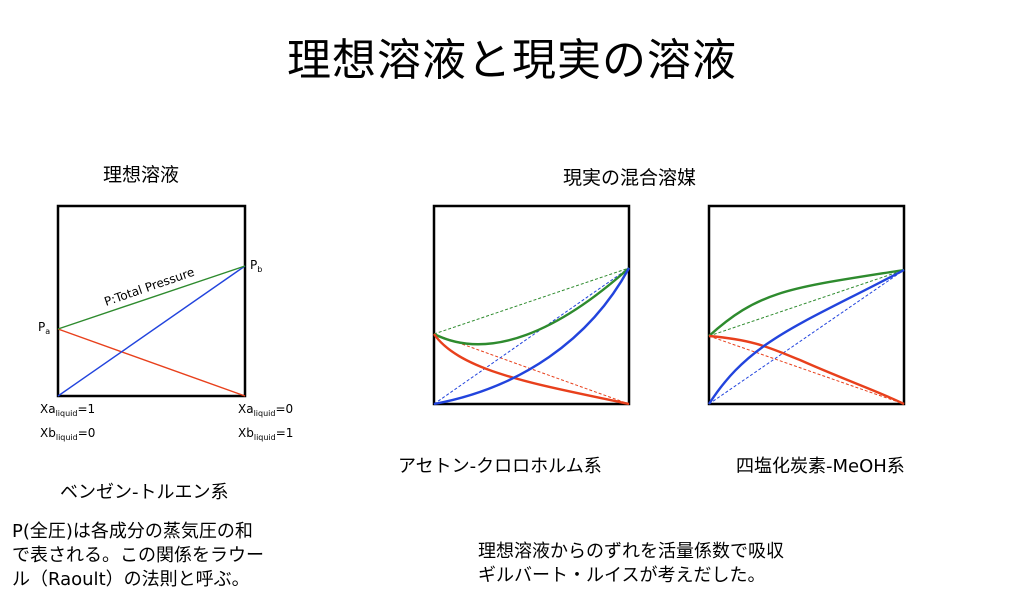  Describe the element at coordinates (132, 531) in the screenshot. I see `ideal-explanation-line: P(全圧)は各成分の蒸気圧の和` at that location.